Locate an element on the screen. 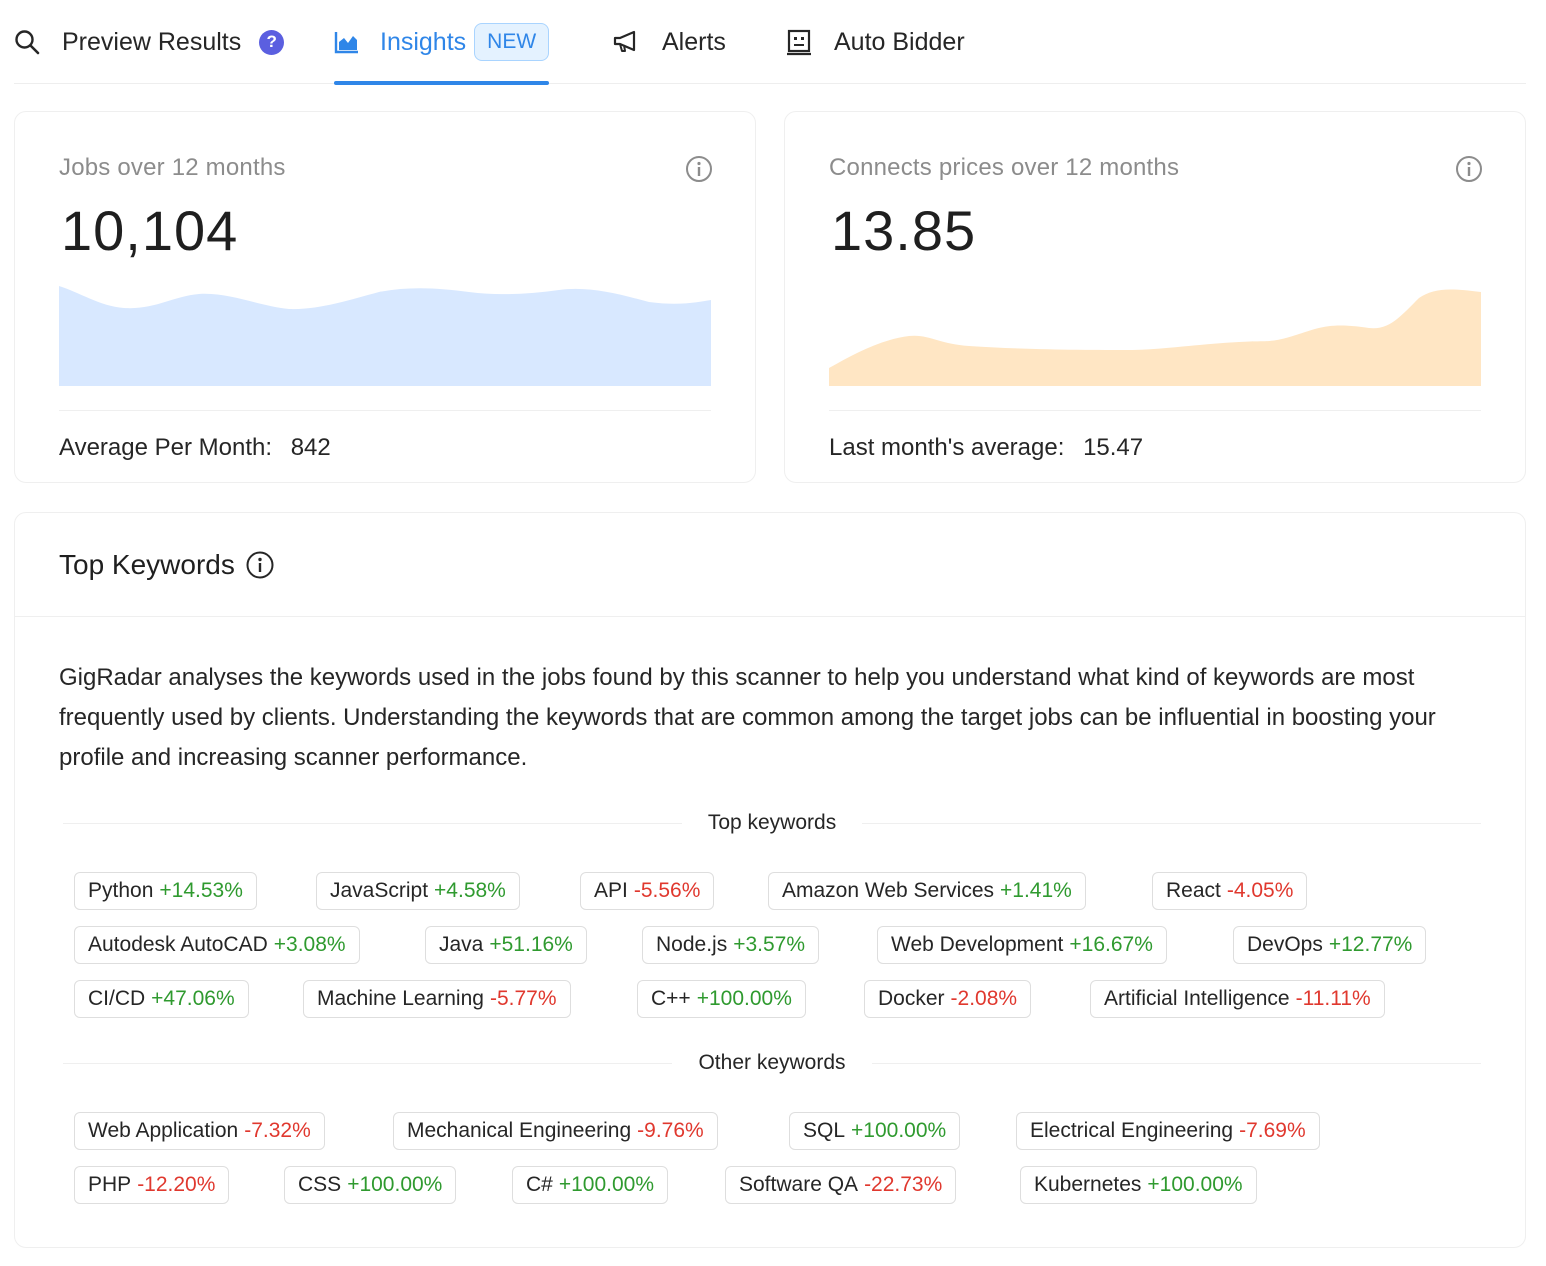 The image size is (1546, 1266). area-chart-icon is located at coordinates (347, 42).